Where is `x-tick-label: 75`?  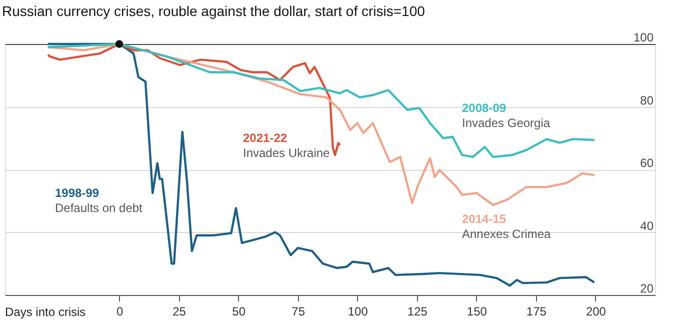
x-tick-label: 75 is located at coordinates (299, 311).